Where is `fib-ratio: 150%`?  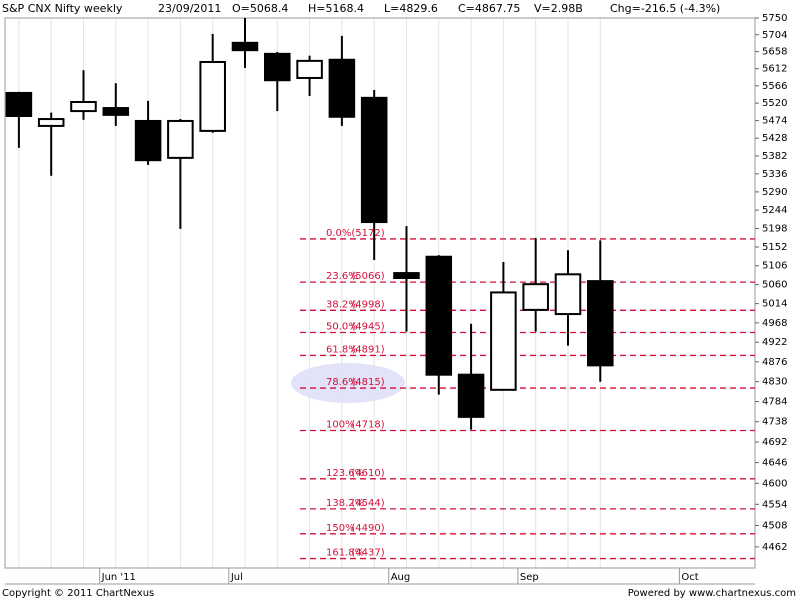
fib-ratio: 150% is located at coordinates (340, 528).